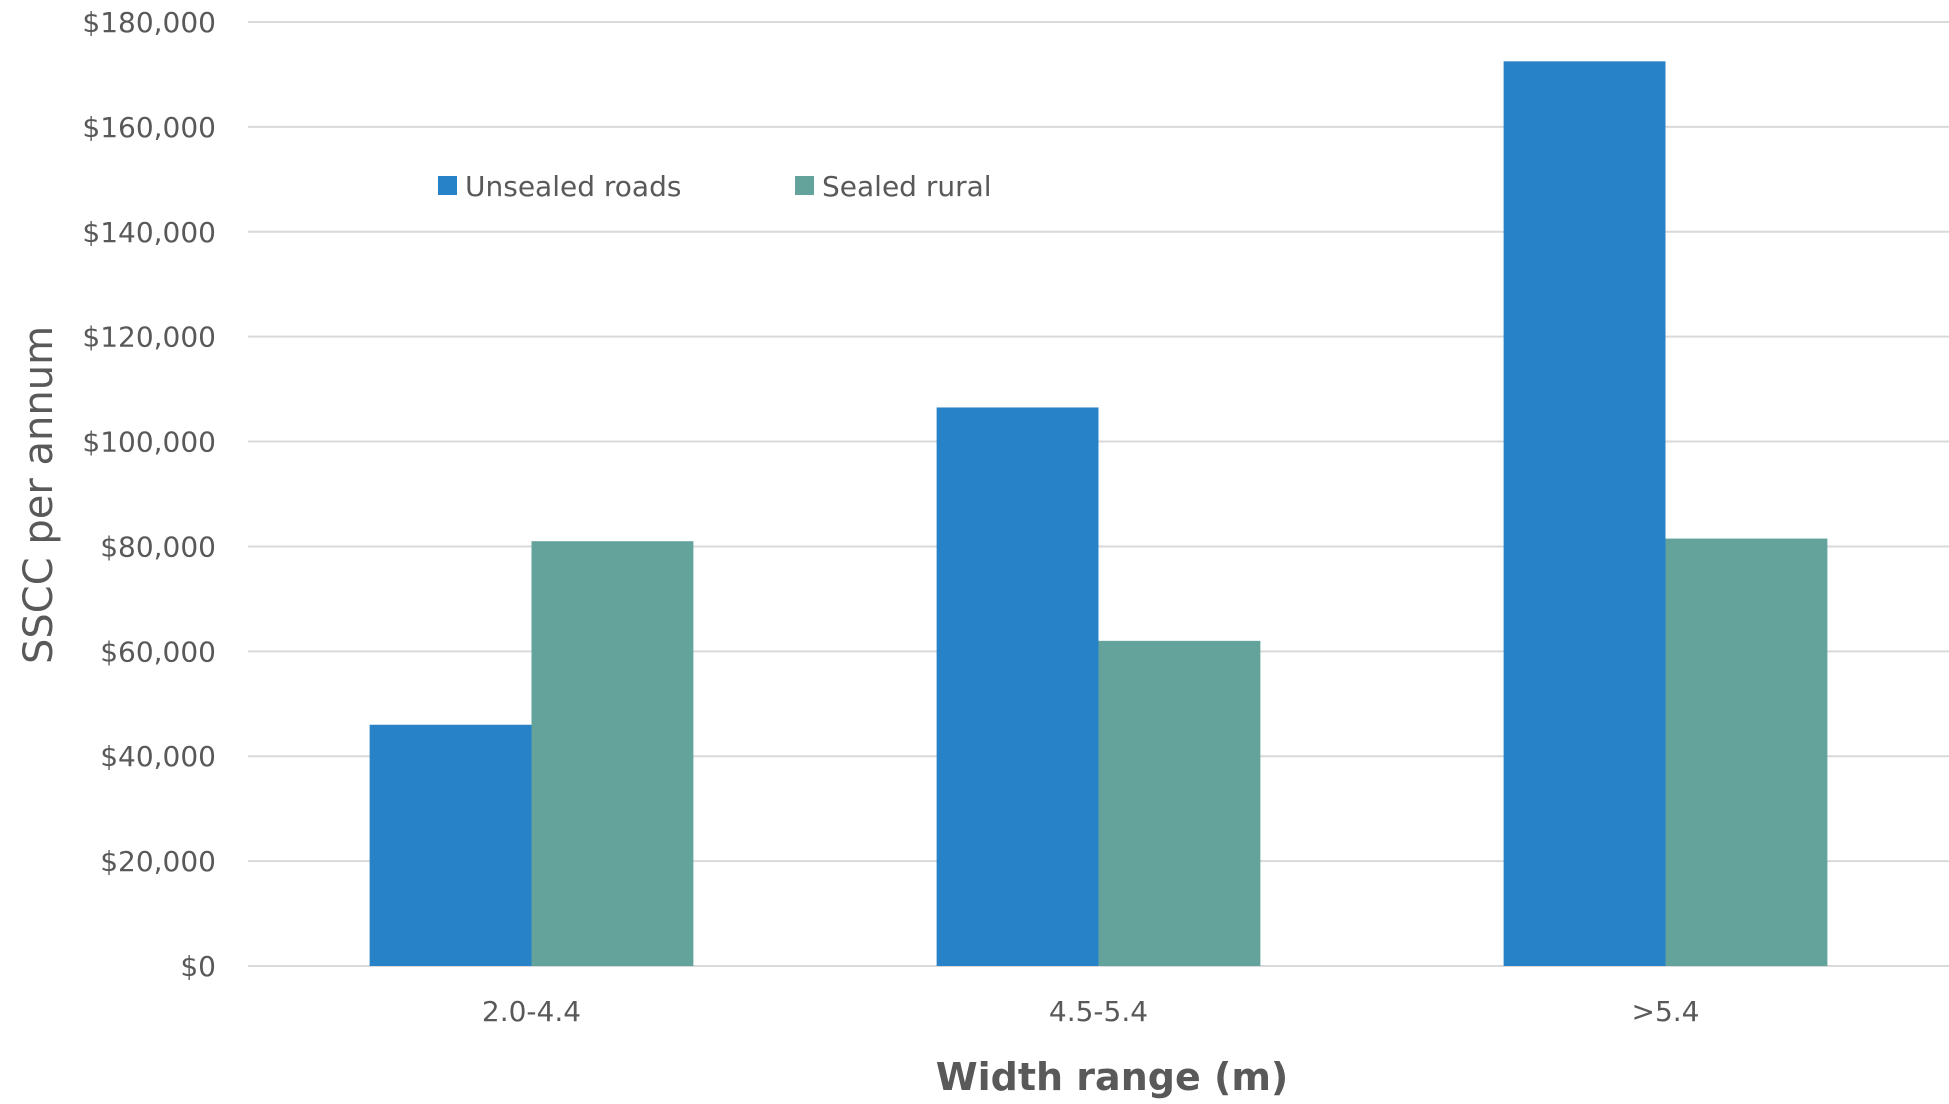 This screenshot has width=1949, height=1104. I want to click on x-tick-label: 2.0-4.4, so click(531, 1011).